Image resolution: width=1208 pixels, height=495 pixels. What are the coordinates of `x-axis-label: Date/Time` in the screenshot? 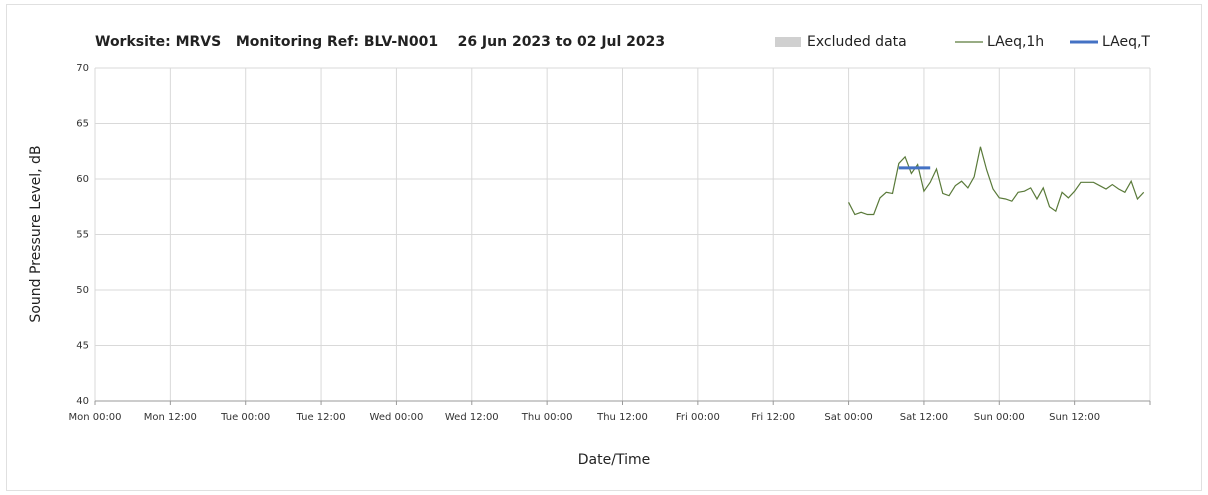 It's located at (614, 460).